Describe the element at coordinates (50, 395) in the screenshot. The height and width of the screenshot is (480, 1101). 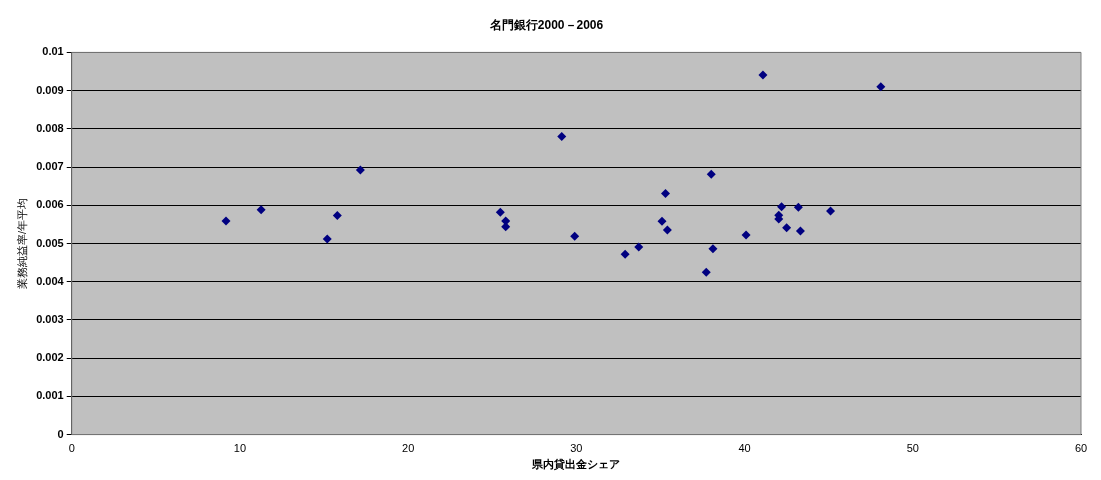
I see `y-tick-label: 0.001` at that location.